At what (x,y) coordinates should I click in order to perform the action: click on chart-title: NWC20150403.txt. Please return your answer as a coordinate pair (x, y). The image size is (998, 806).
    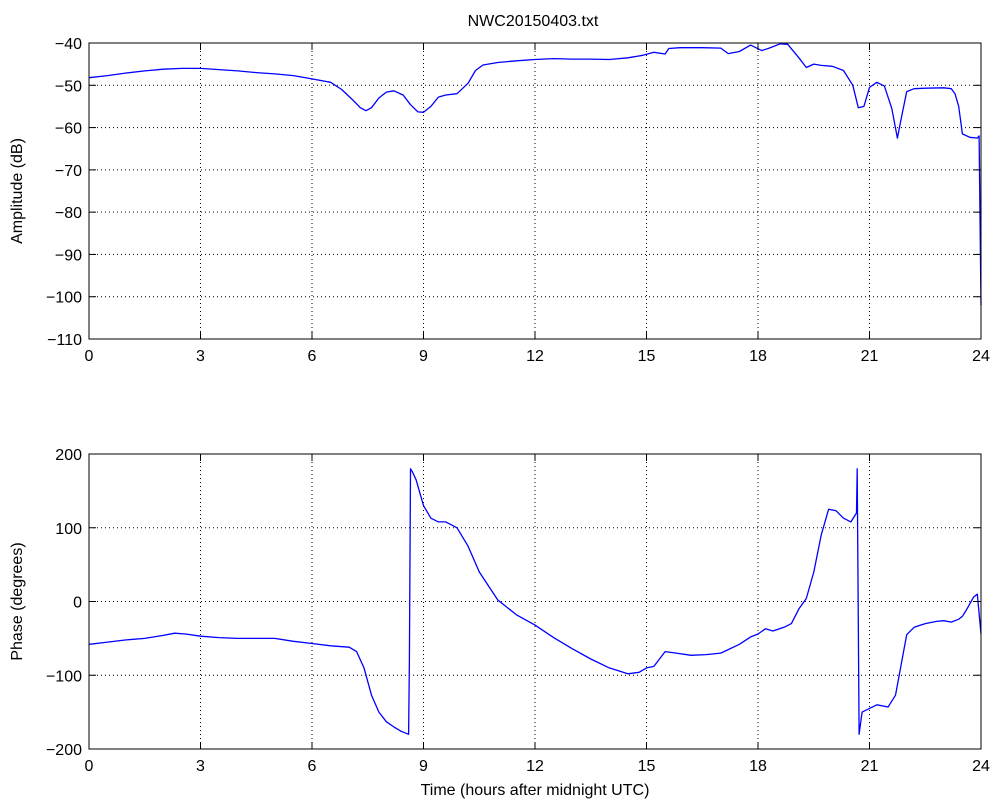
    Looking at the image, I should click on (533, 21).